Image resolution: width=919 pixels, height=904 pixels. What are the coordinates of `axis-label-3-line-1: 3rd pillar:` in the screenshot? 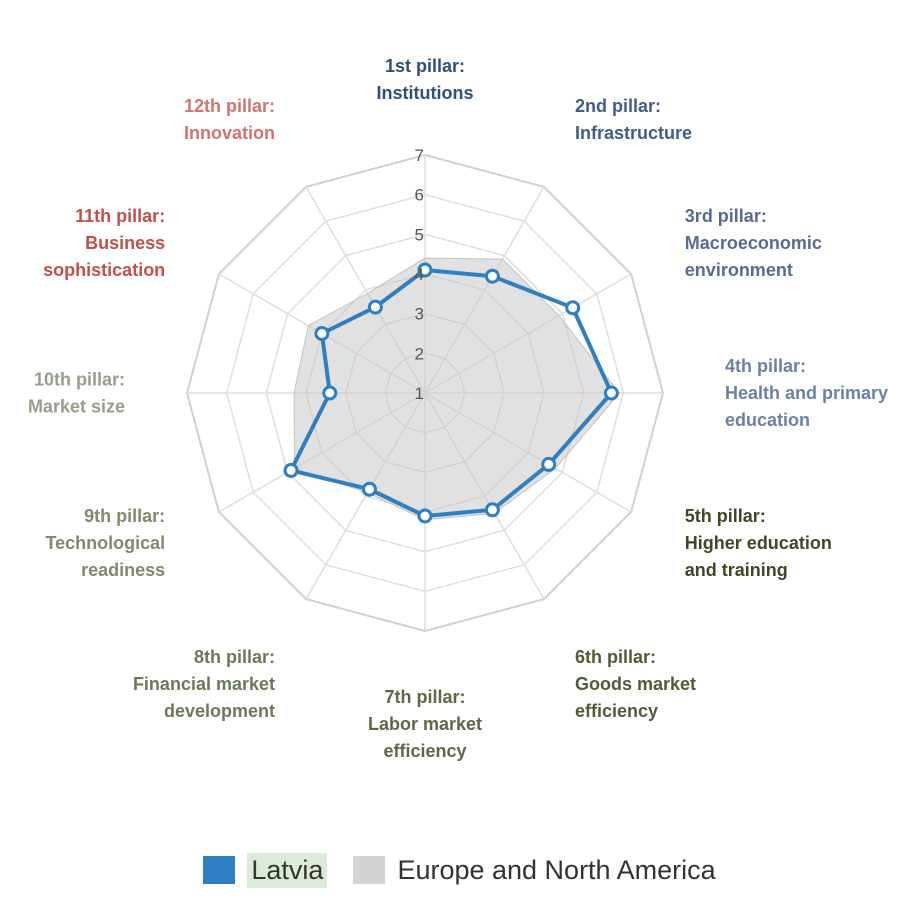 It's located at (726, 216).